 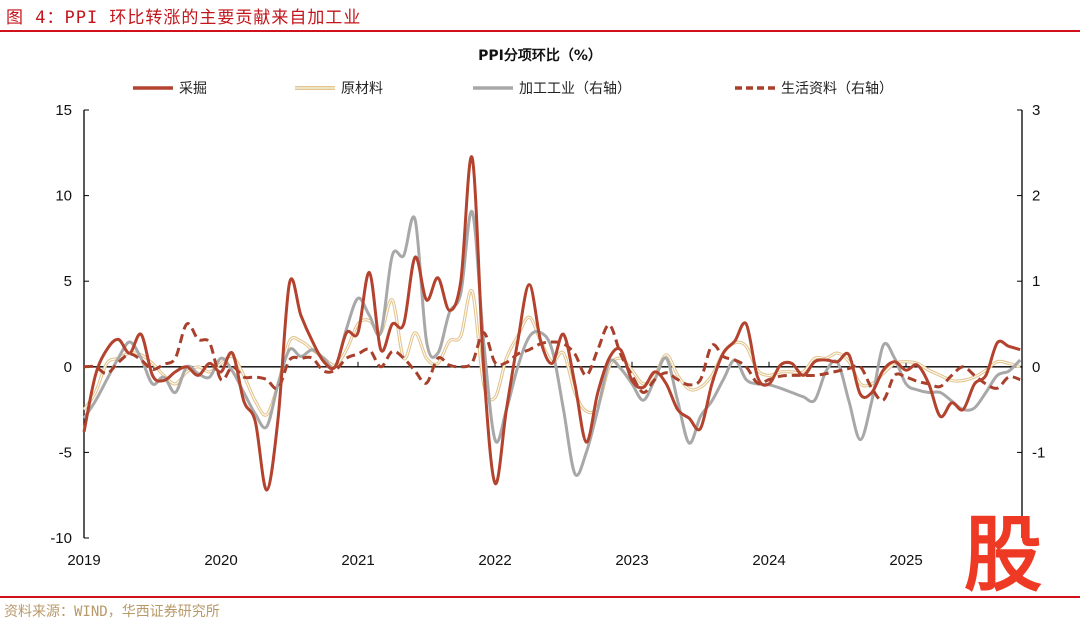 I want to click on legend: 采掘 原材料 加工工业（右轴） 生活资料（右轴）, so click(x=513, y=89).